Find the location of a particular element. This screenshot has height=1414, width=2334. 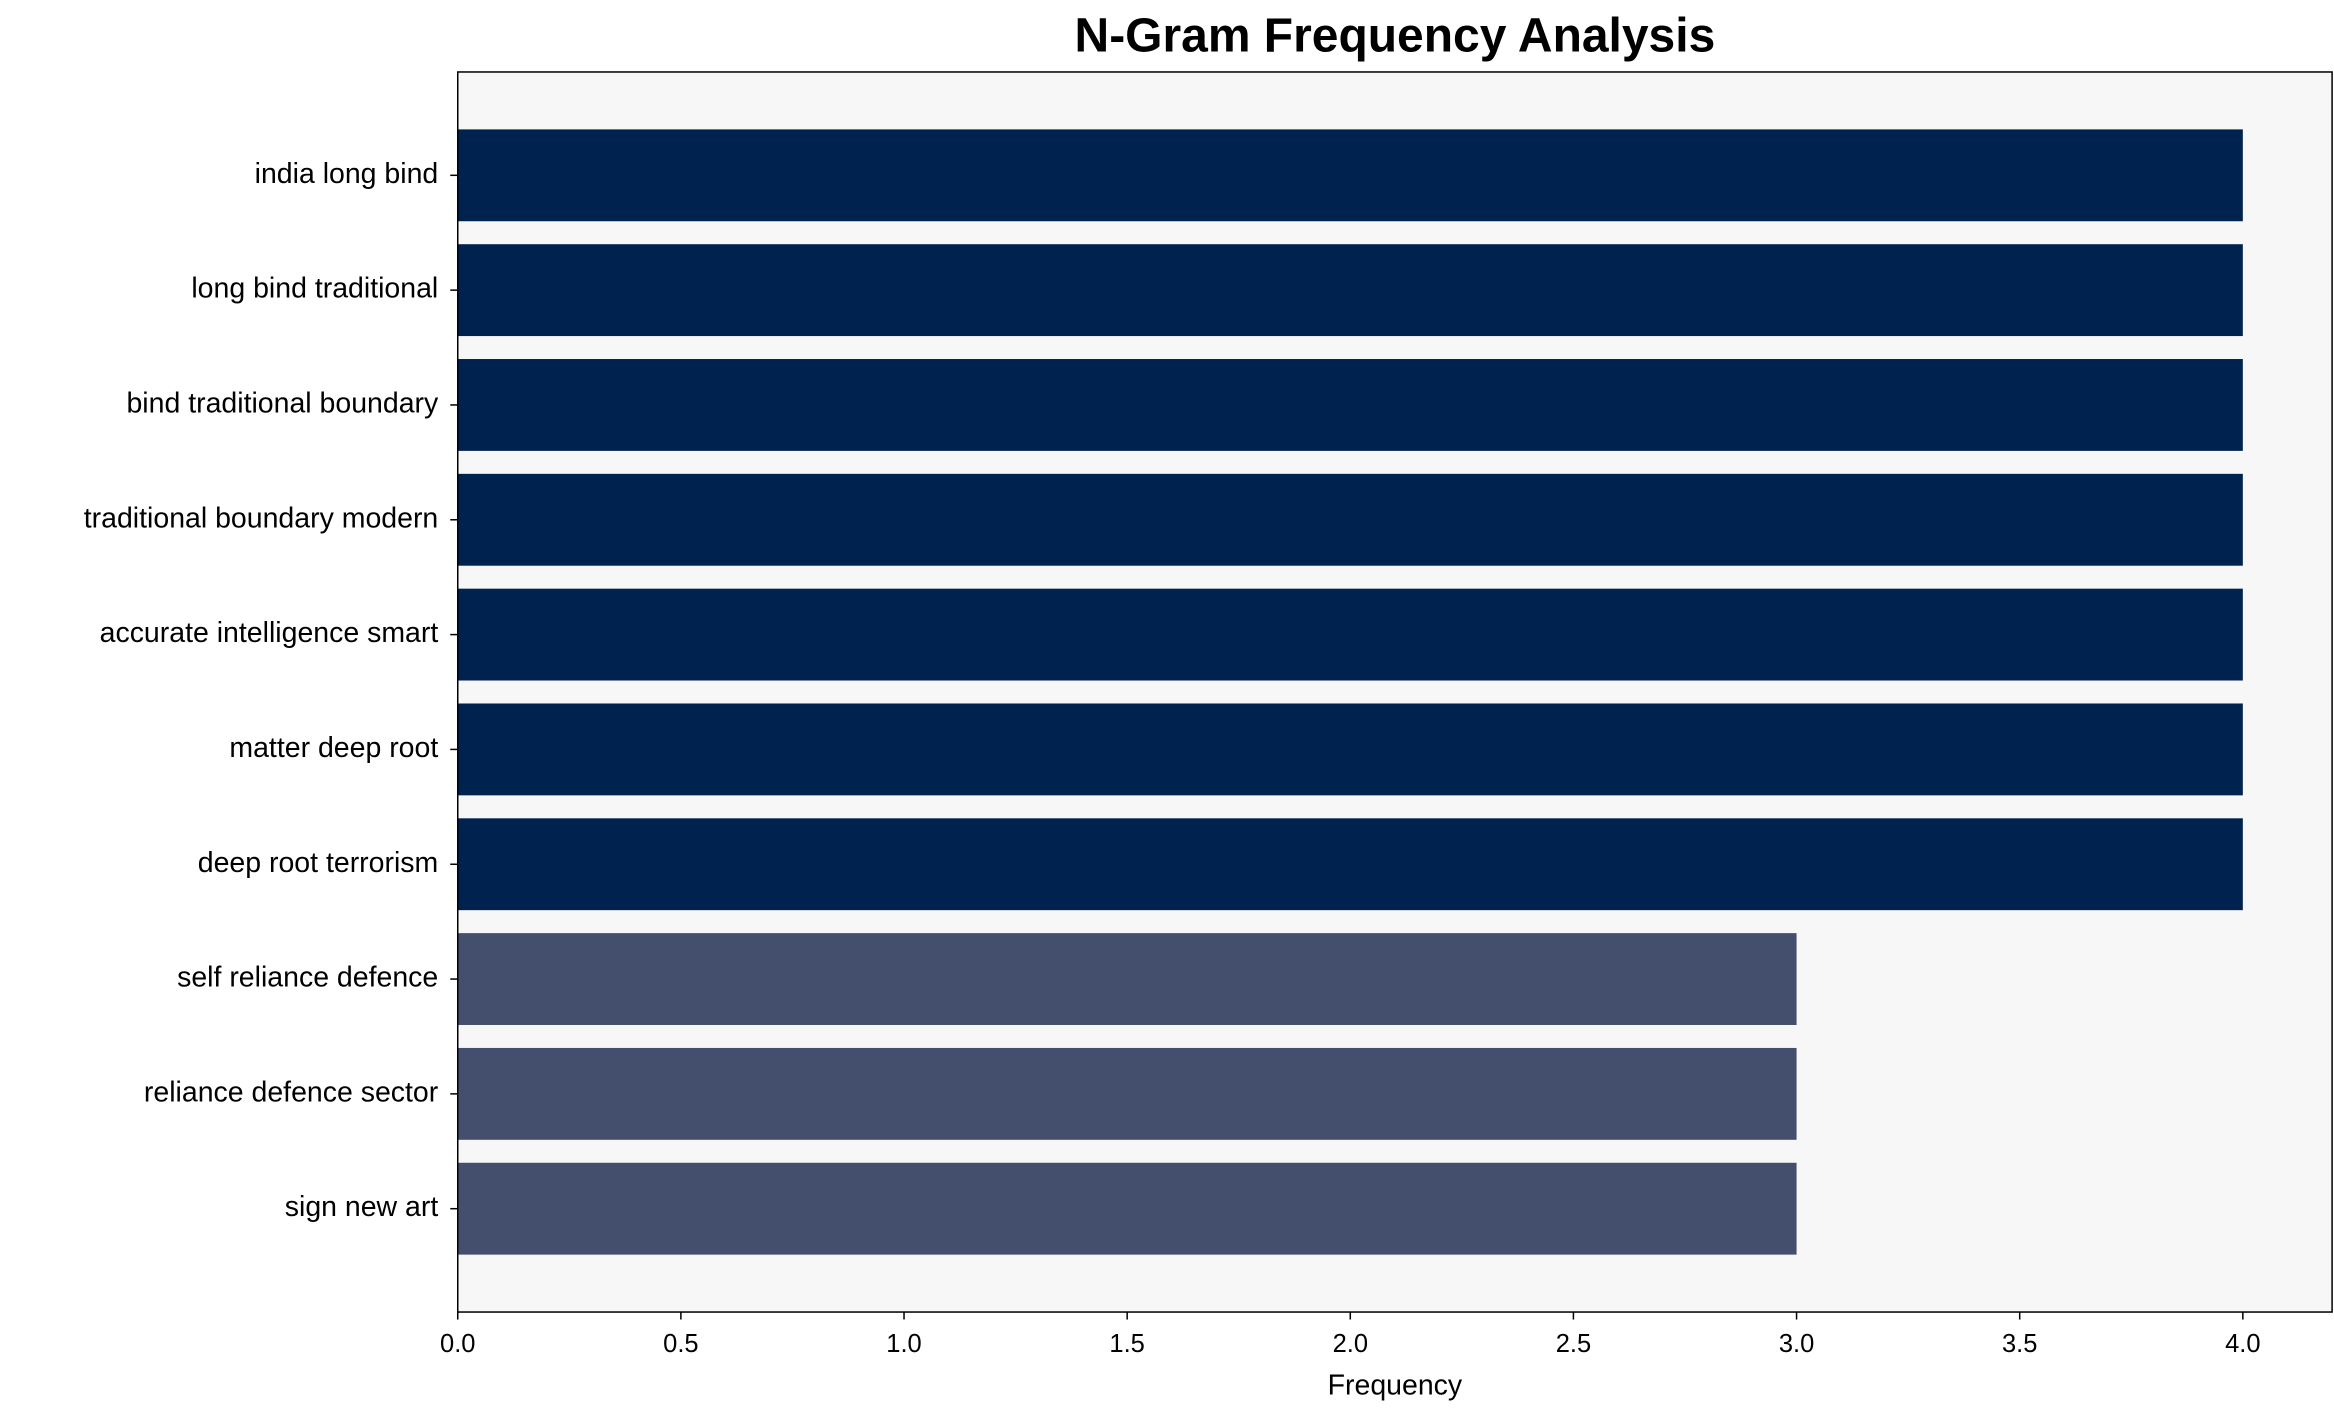

y-tick-label: bind traditional boundary is located at coordinates (282, 403).